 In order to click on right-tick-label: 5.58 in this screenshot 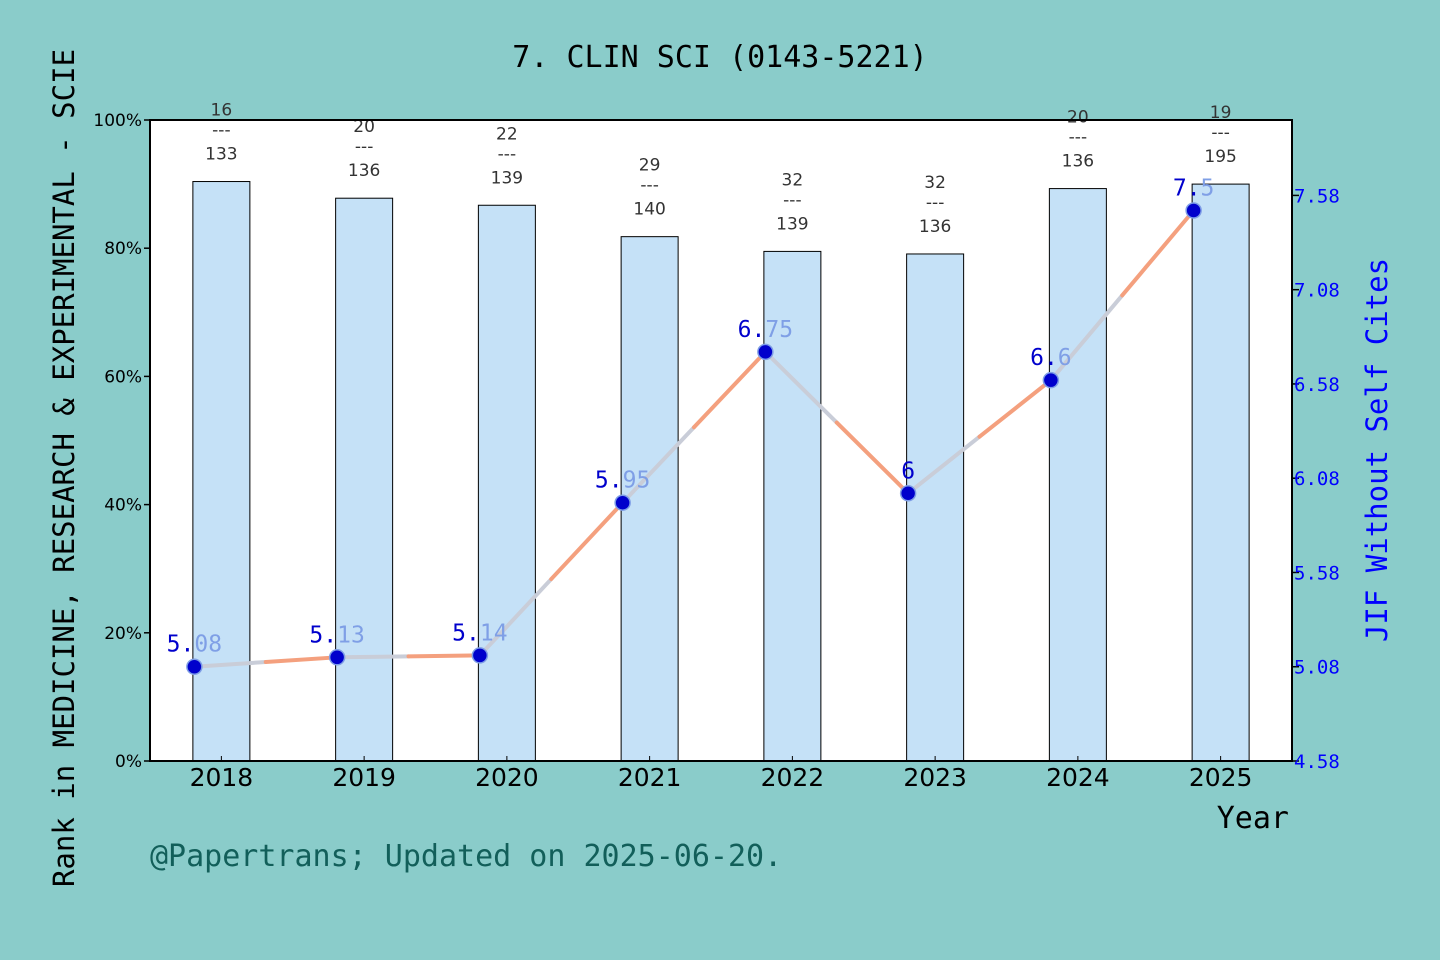, I will do `click(1317, 573)`.